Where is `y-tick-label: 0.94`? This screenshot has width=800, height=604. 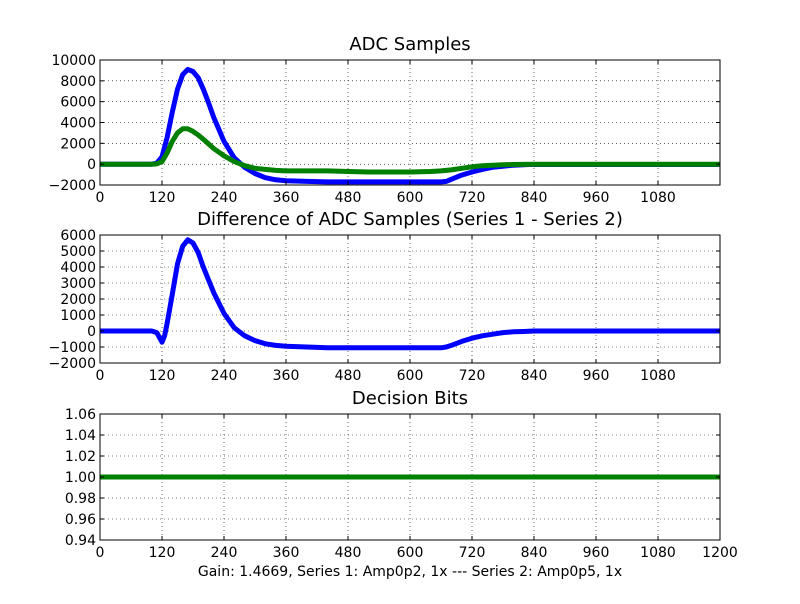
y-tick-label: 0.94 is located at coordinates (80, 541).